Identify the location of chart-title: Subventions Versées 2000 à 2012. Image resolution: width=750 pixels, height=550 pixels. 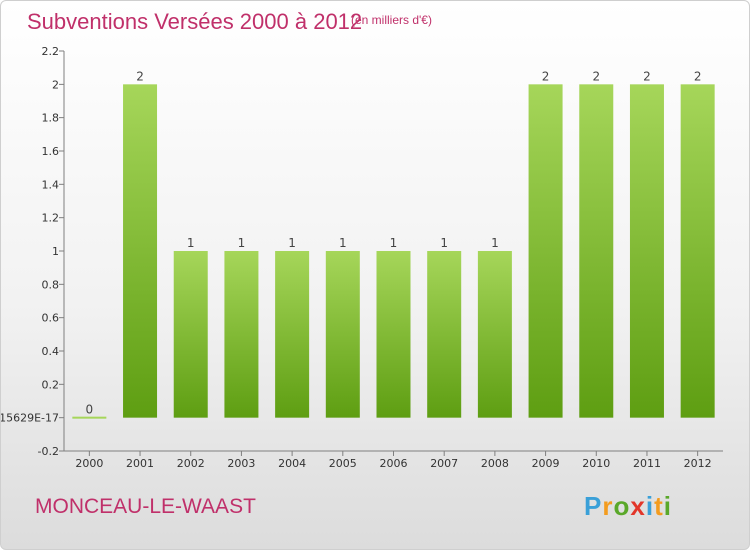
(195, 21).